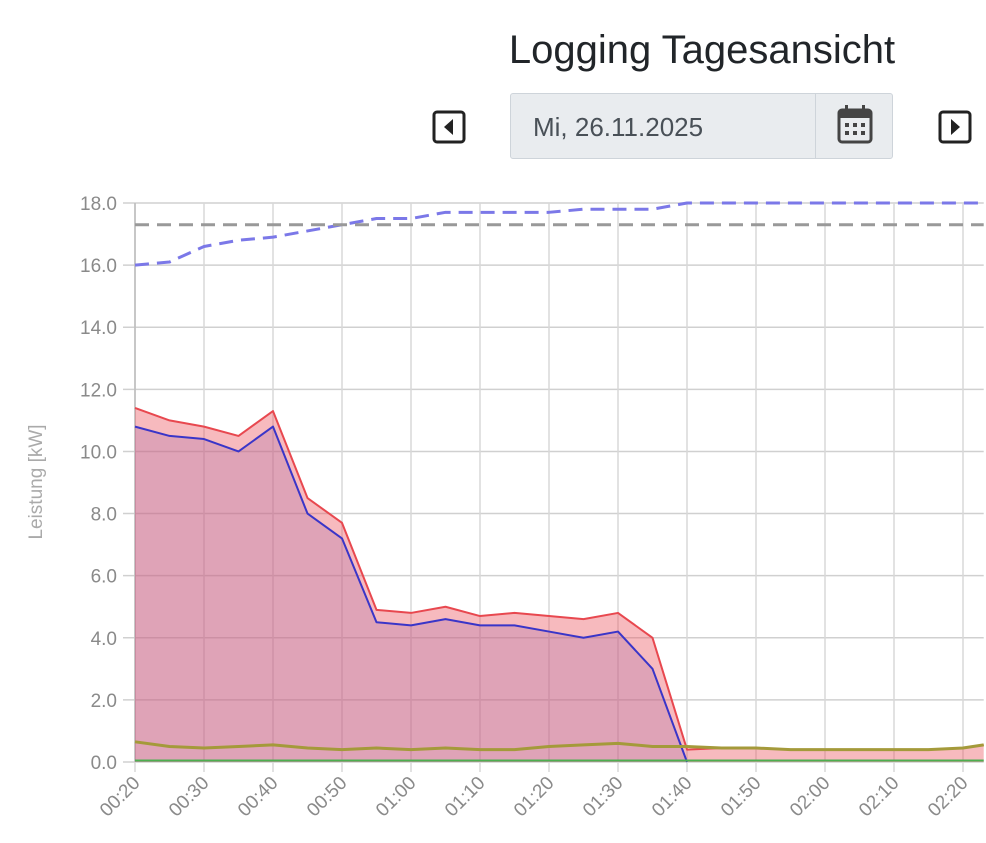 The height and width of the screenshot is (843, 986). Describe the element at coordinates (258, 797) in the screenshot. I see `x-tick-label: 00:40` at that location.